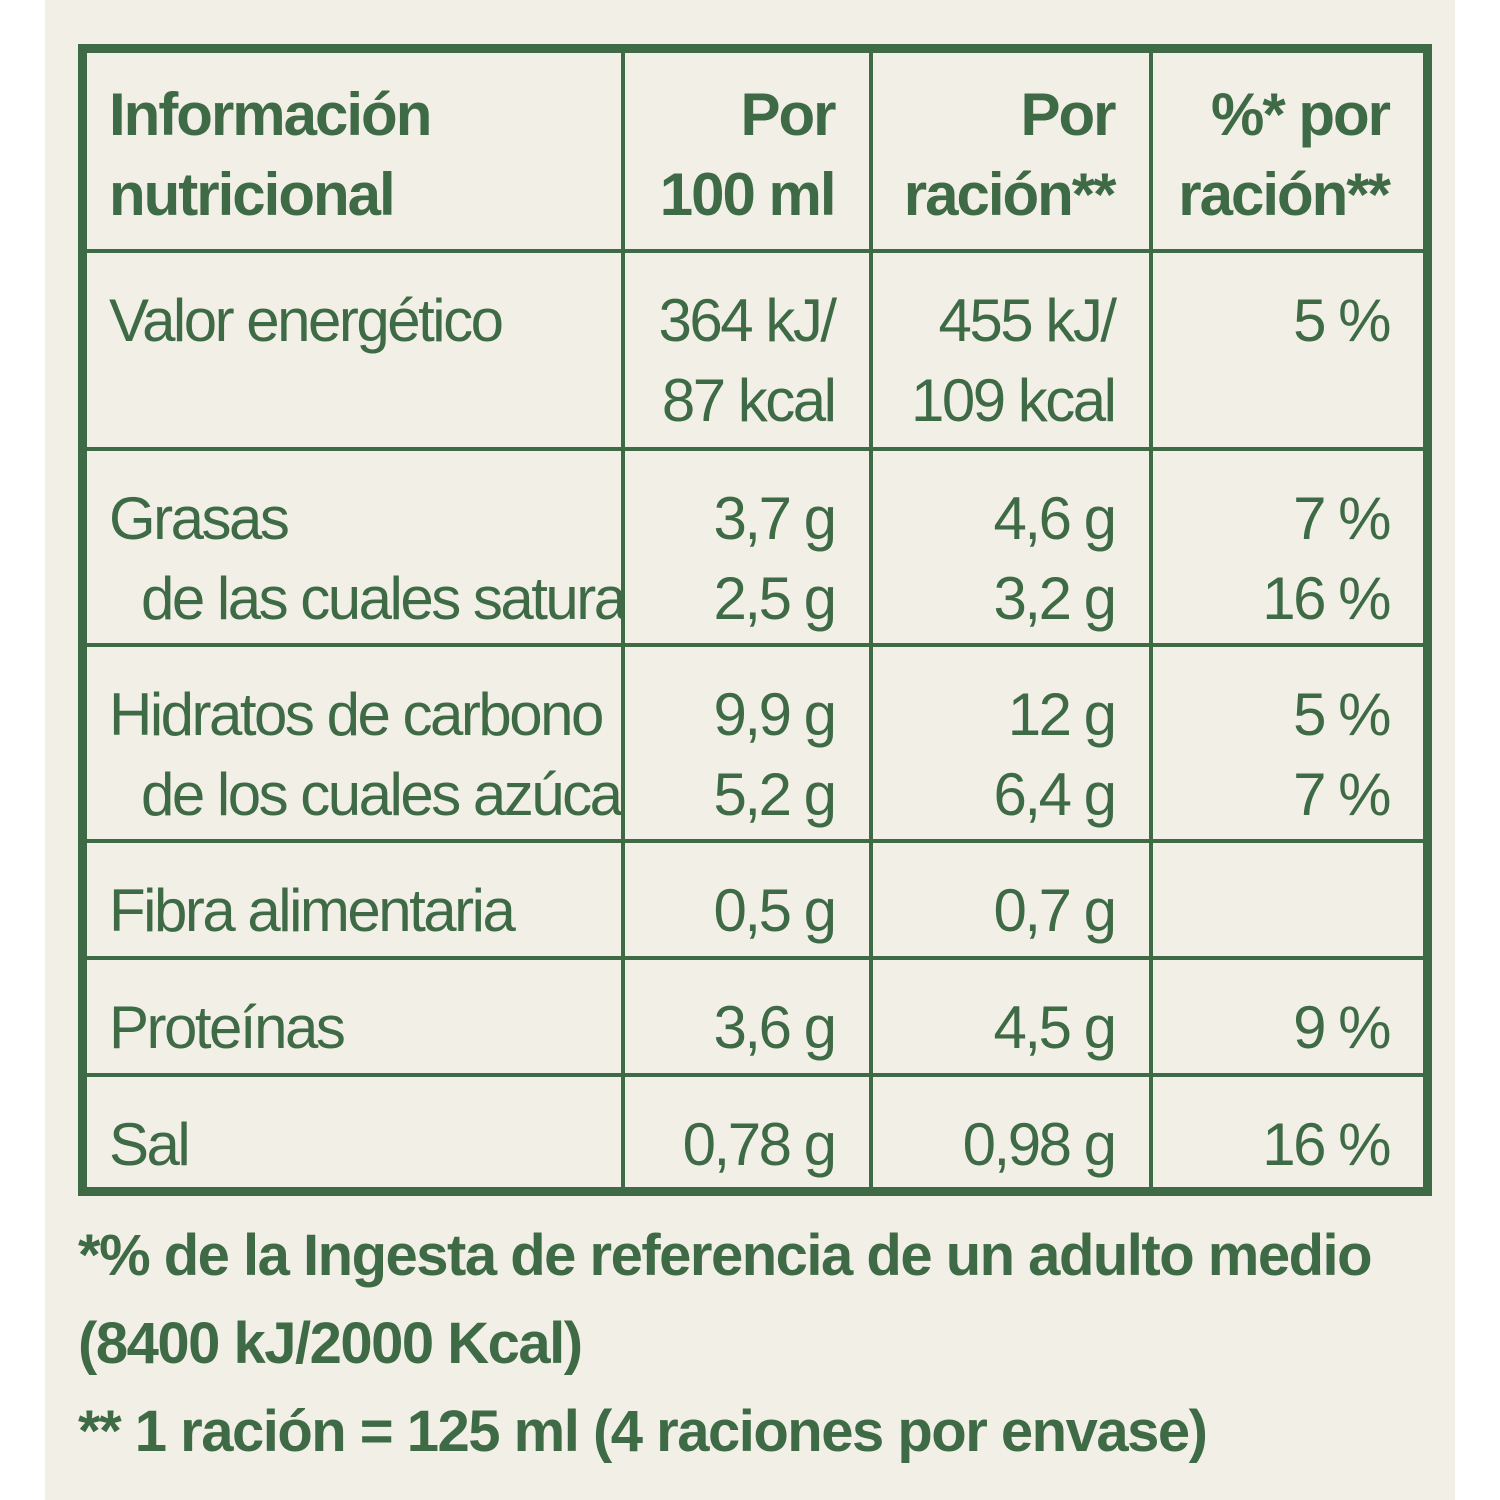  I want to click on row-label: Fibra alimentaria, so click(352, 899).